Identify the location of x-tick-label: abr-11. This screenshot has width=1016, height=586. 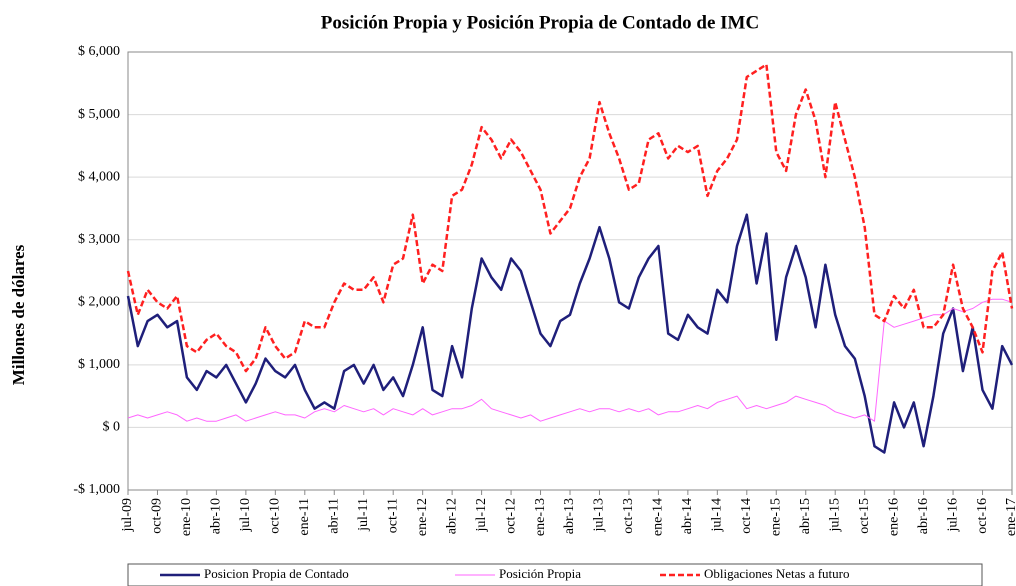
(333, 516).